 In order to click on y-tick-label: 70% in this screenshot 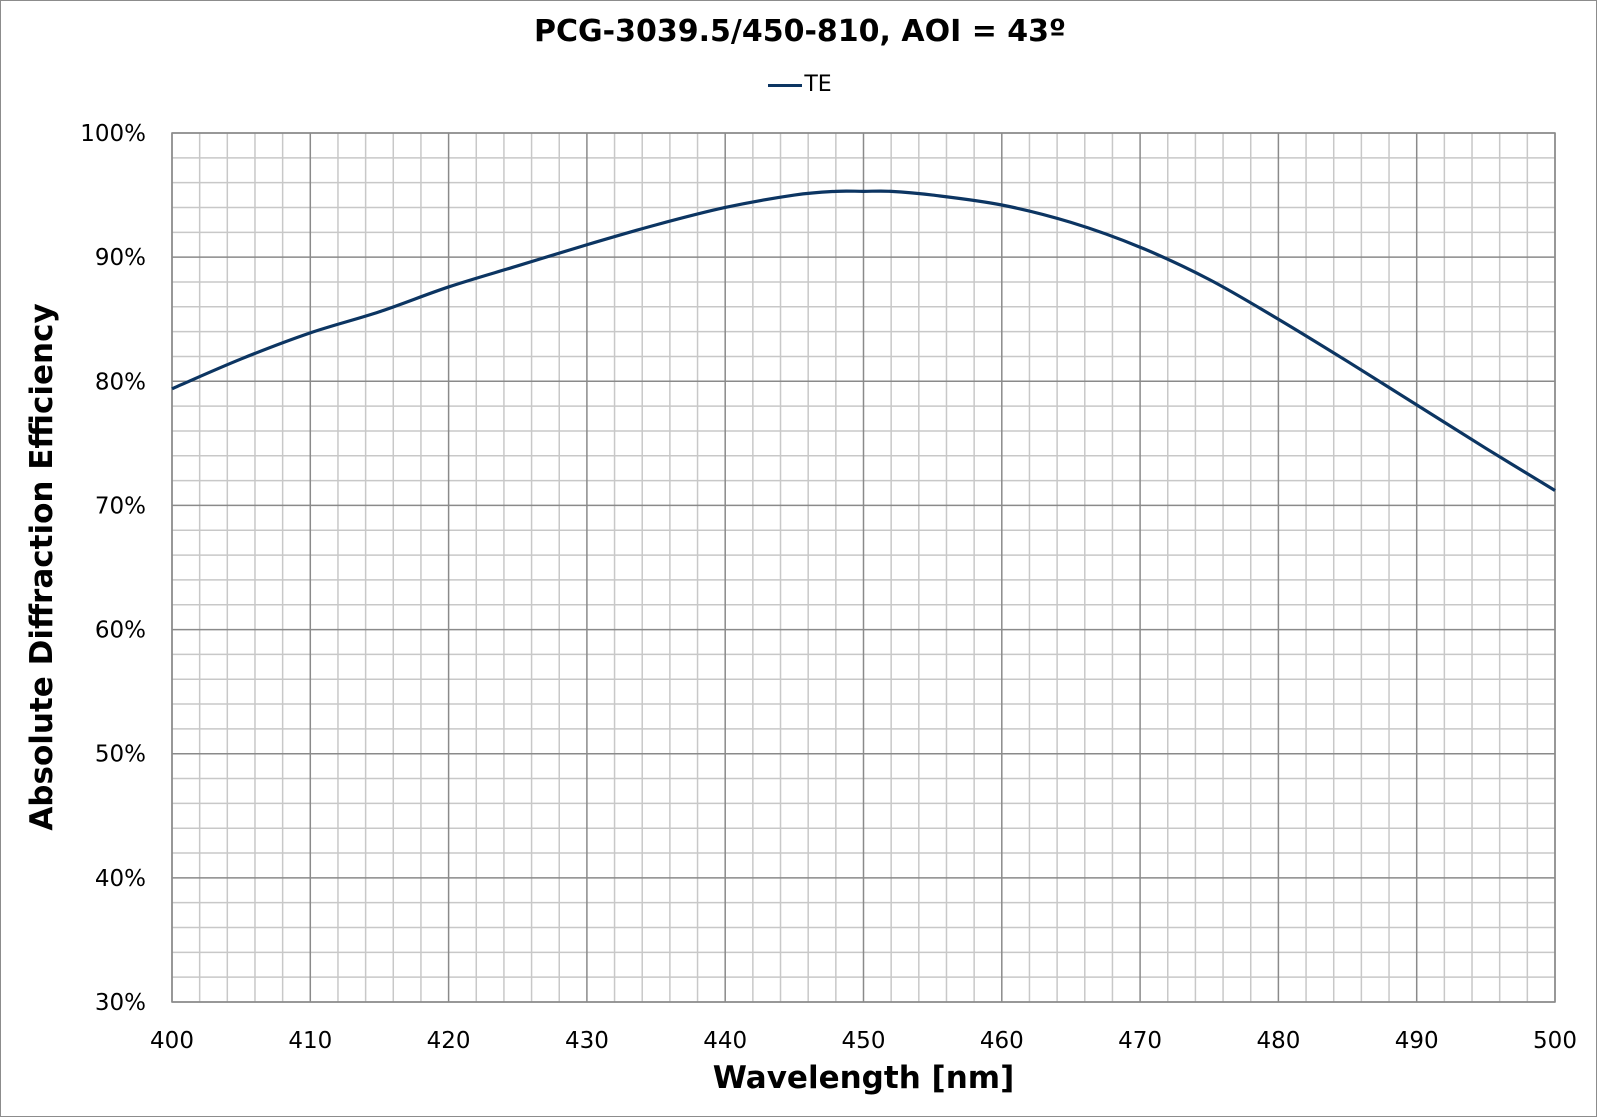, I will do `click(120, 506)`.